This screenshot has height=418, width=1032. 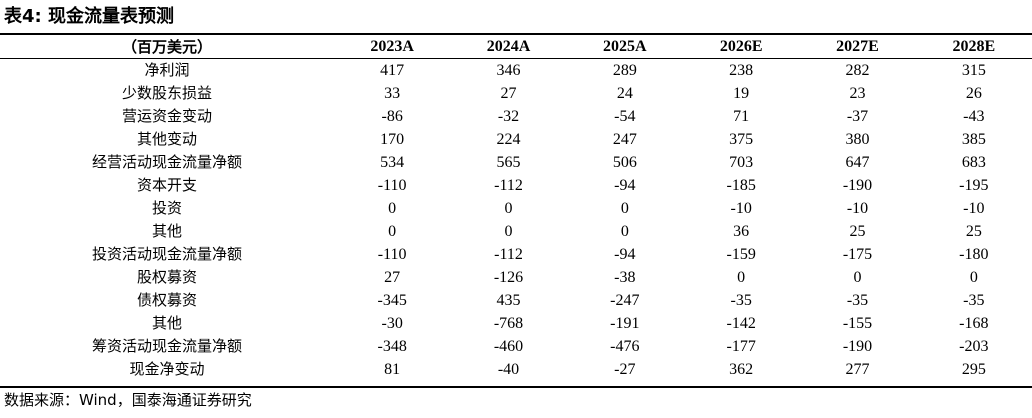 What do you see at coordinates (508, 70) in the screenshot?
I see `value-cell: 346` at bounding box center [508, 70].